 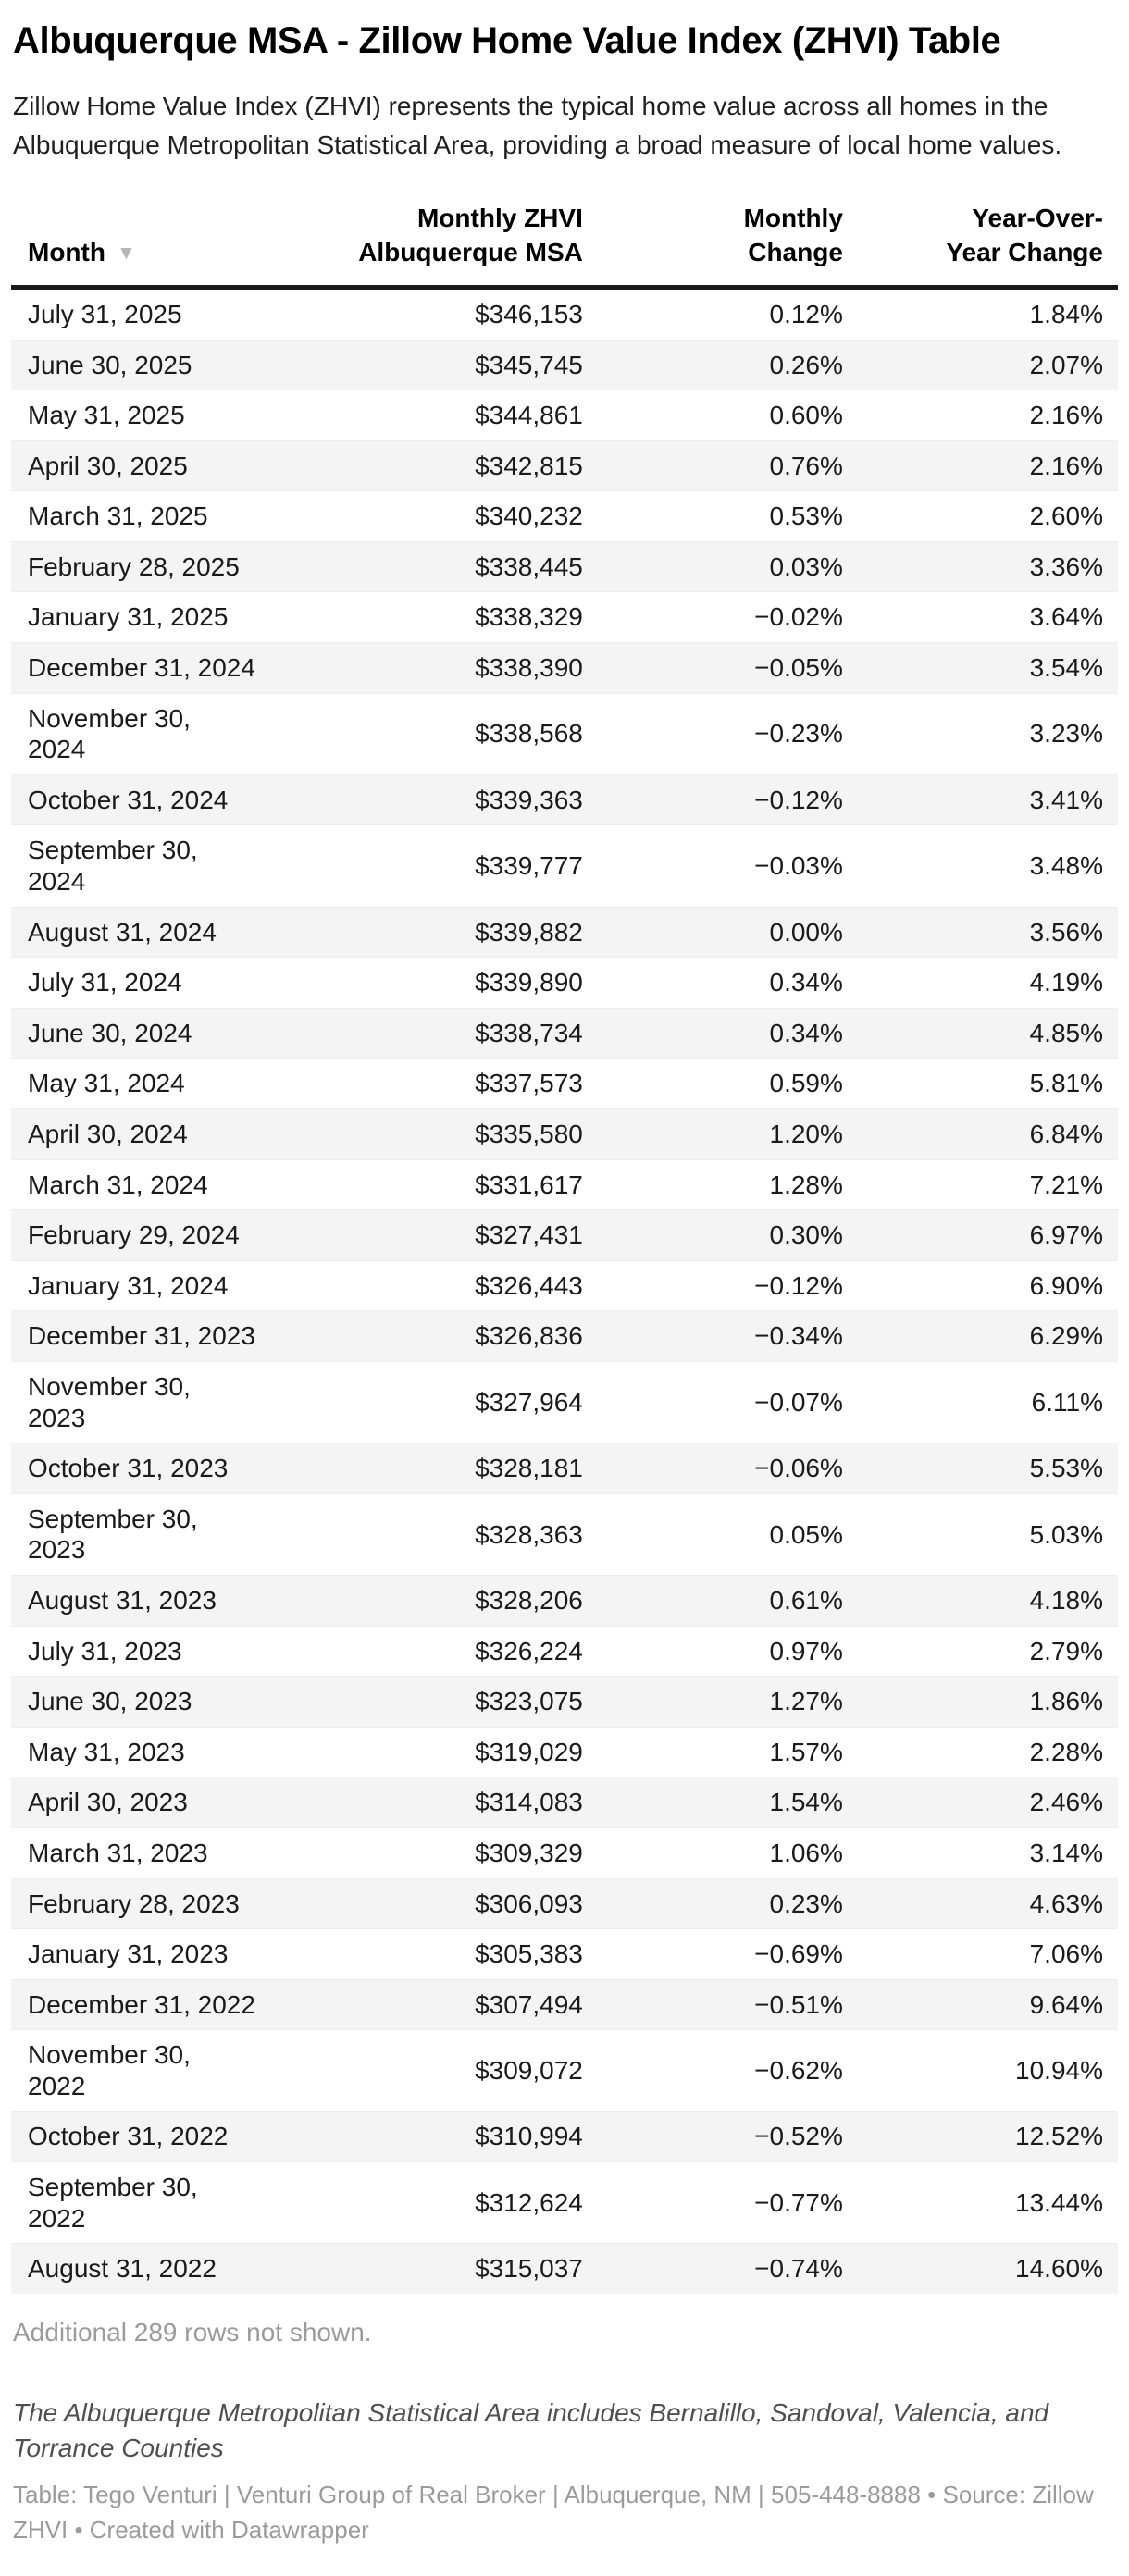 I want to click on month-cell: December 31, 2022, so click(x=141, y=2004).